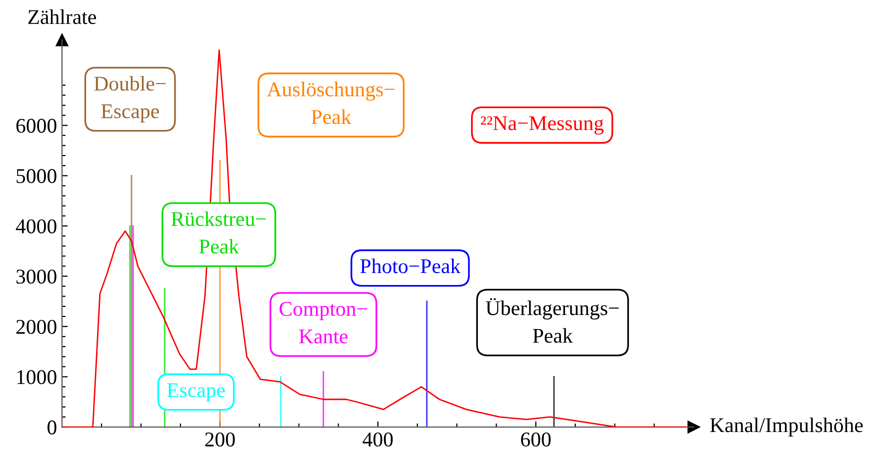 This screenshot has width=886, height=457. Describe the element at coordinates (324, 323) in the screenshot. I see `annotation: Compton− Kante` at that location.